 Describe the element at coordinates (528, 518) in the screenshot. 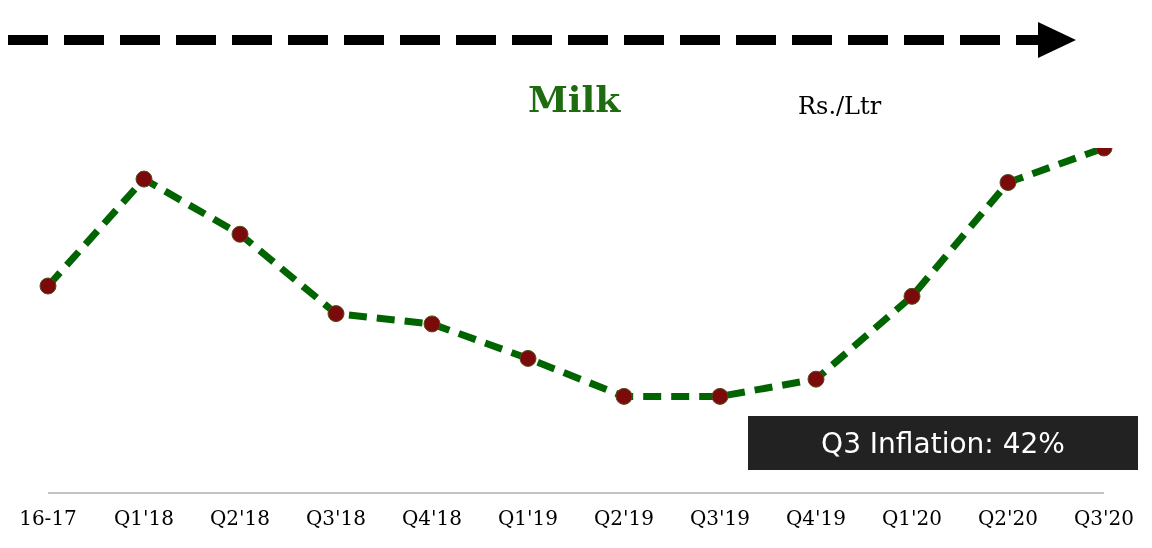

I see `x-tick-label: Q1'19` at that location.